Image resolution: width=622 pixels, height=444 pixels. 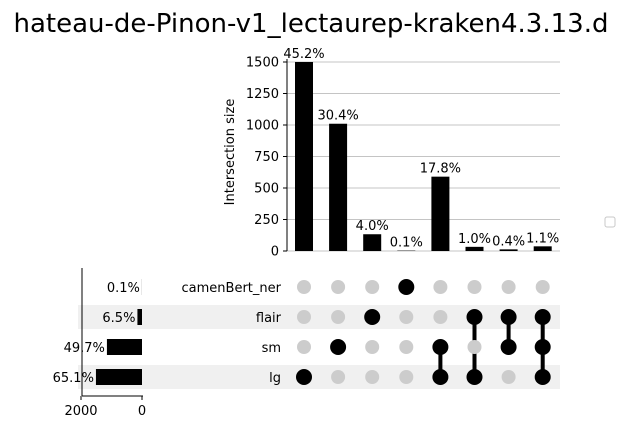 I want to click on intersection-bar-label: 1.0%, so click(x=474, y=239).